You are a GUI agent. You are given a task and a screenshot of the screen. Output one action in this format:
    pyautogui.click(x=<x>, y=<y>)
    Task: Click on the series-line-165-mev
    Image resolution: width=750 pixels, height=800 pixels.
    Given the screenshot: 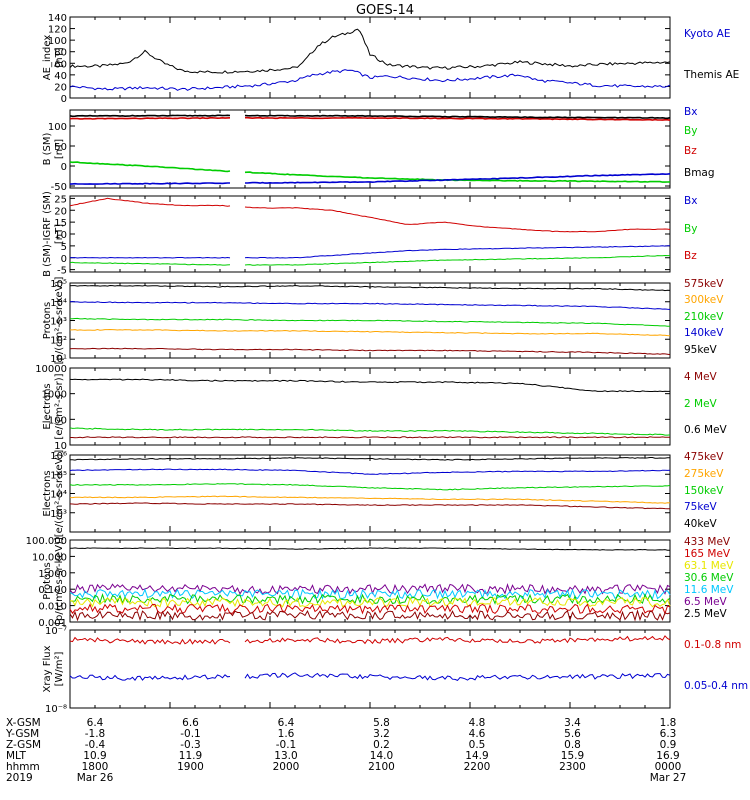 What is the action you would take?
    pyautogui.click(x=370, y=609)
    